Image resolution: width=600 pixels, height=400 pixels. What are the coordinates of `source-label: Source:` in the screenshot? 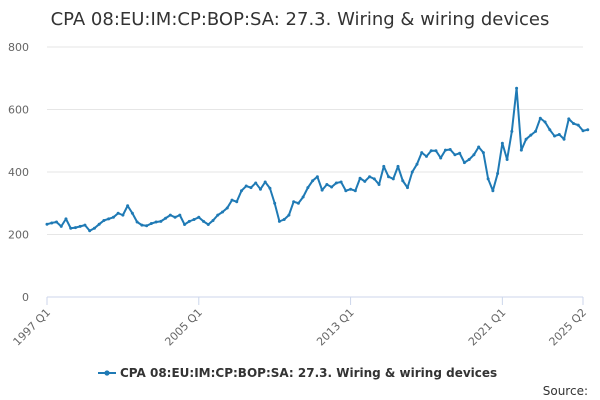 It's located at (565, 391).